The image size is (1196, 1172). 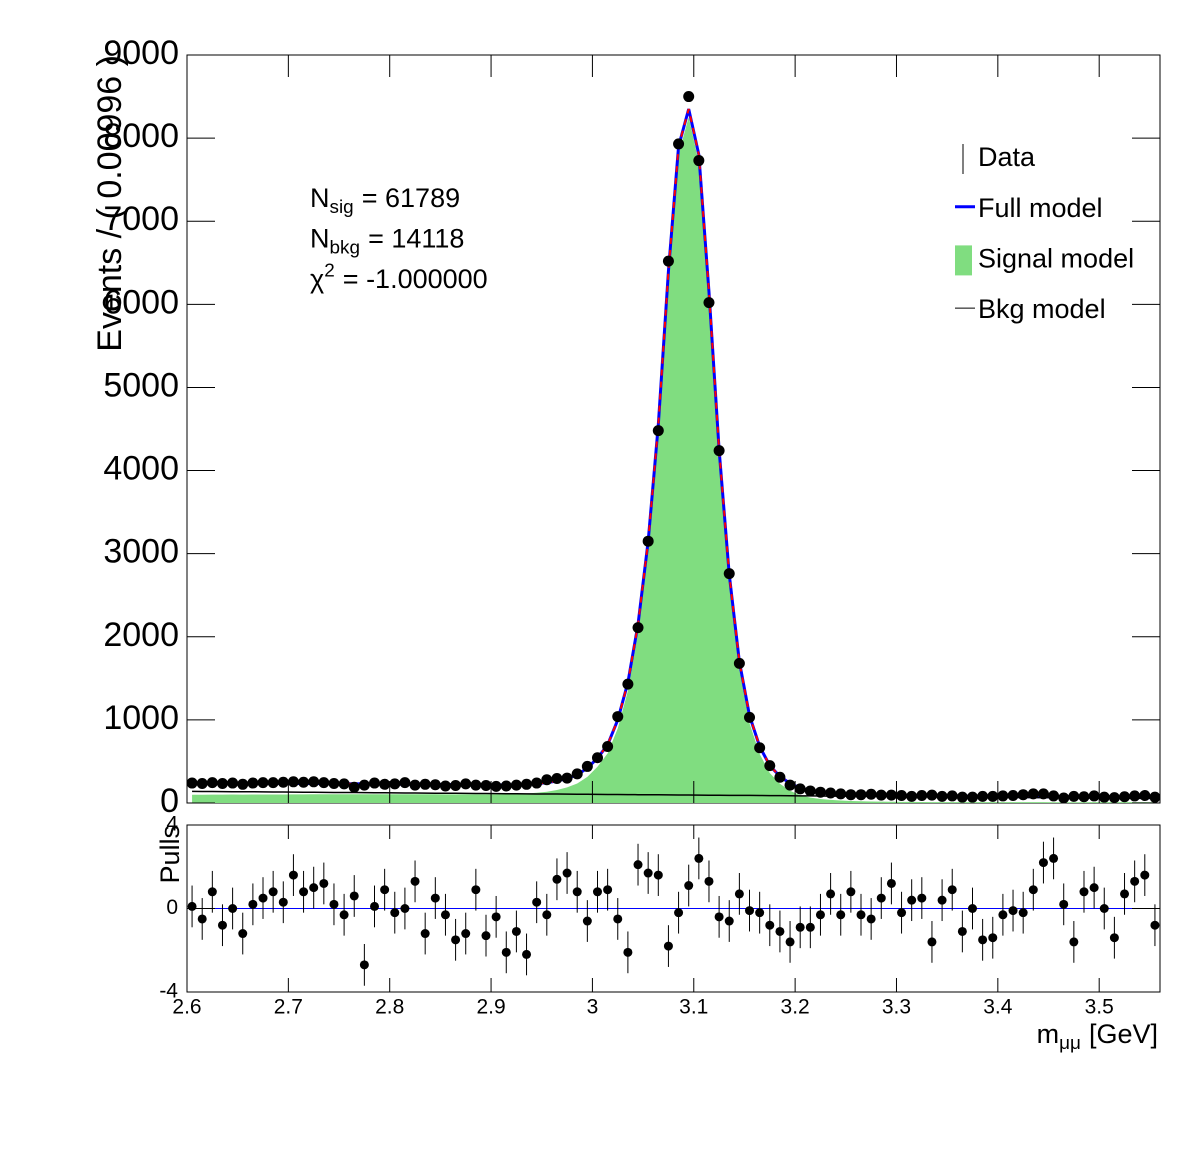 I want to click on y-tick-label: -4, so click(x=168, y=991).